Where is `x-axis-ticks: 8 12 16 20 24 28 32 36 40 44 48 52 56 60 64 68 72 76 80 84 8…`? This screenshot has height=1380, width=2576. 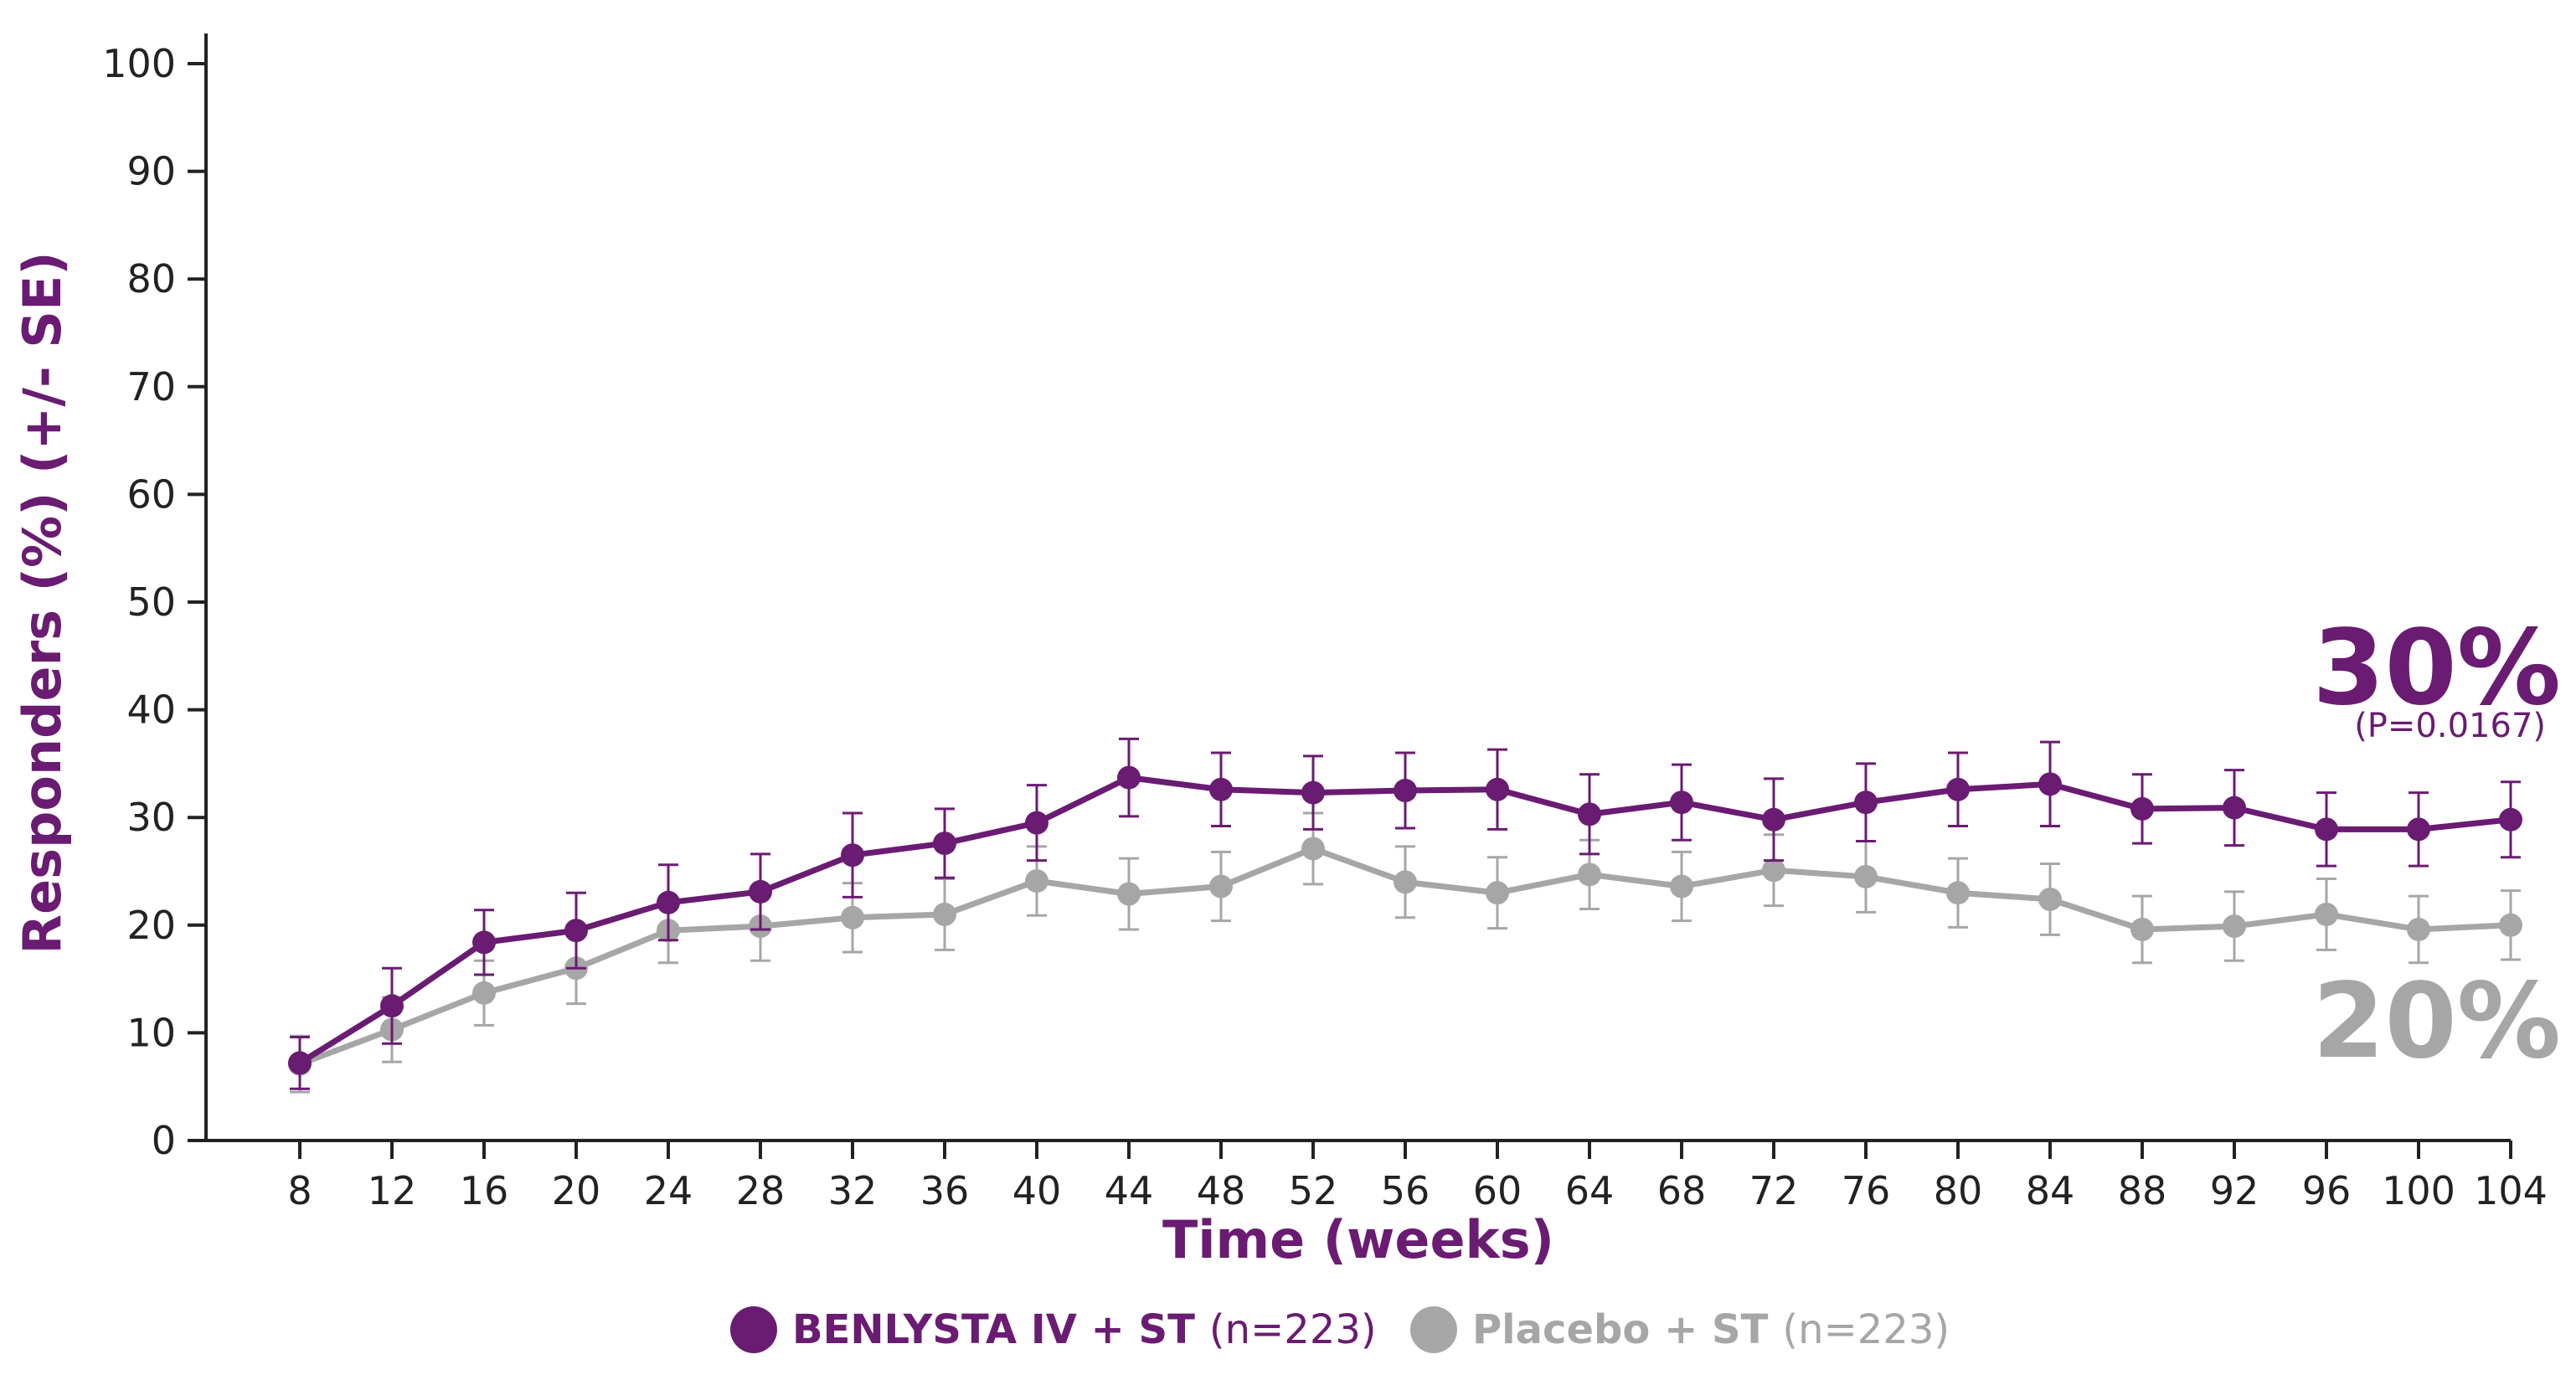 x-axis-ticks: 8 12 16 20 24 28 32 36 40 44 48 52 56 60 64 68 72 76 80 84 8… is located at coordinates (1417, 1177).